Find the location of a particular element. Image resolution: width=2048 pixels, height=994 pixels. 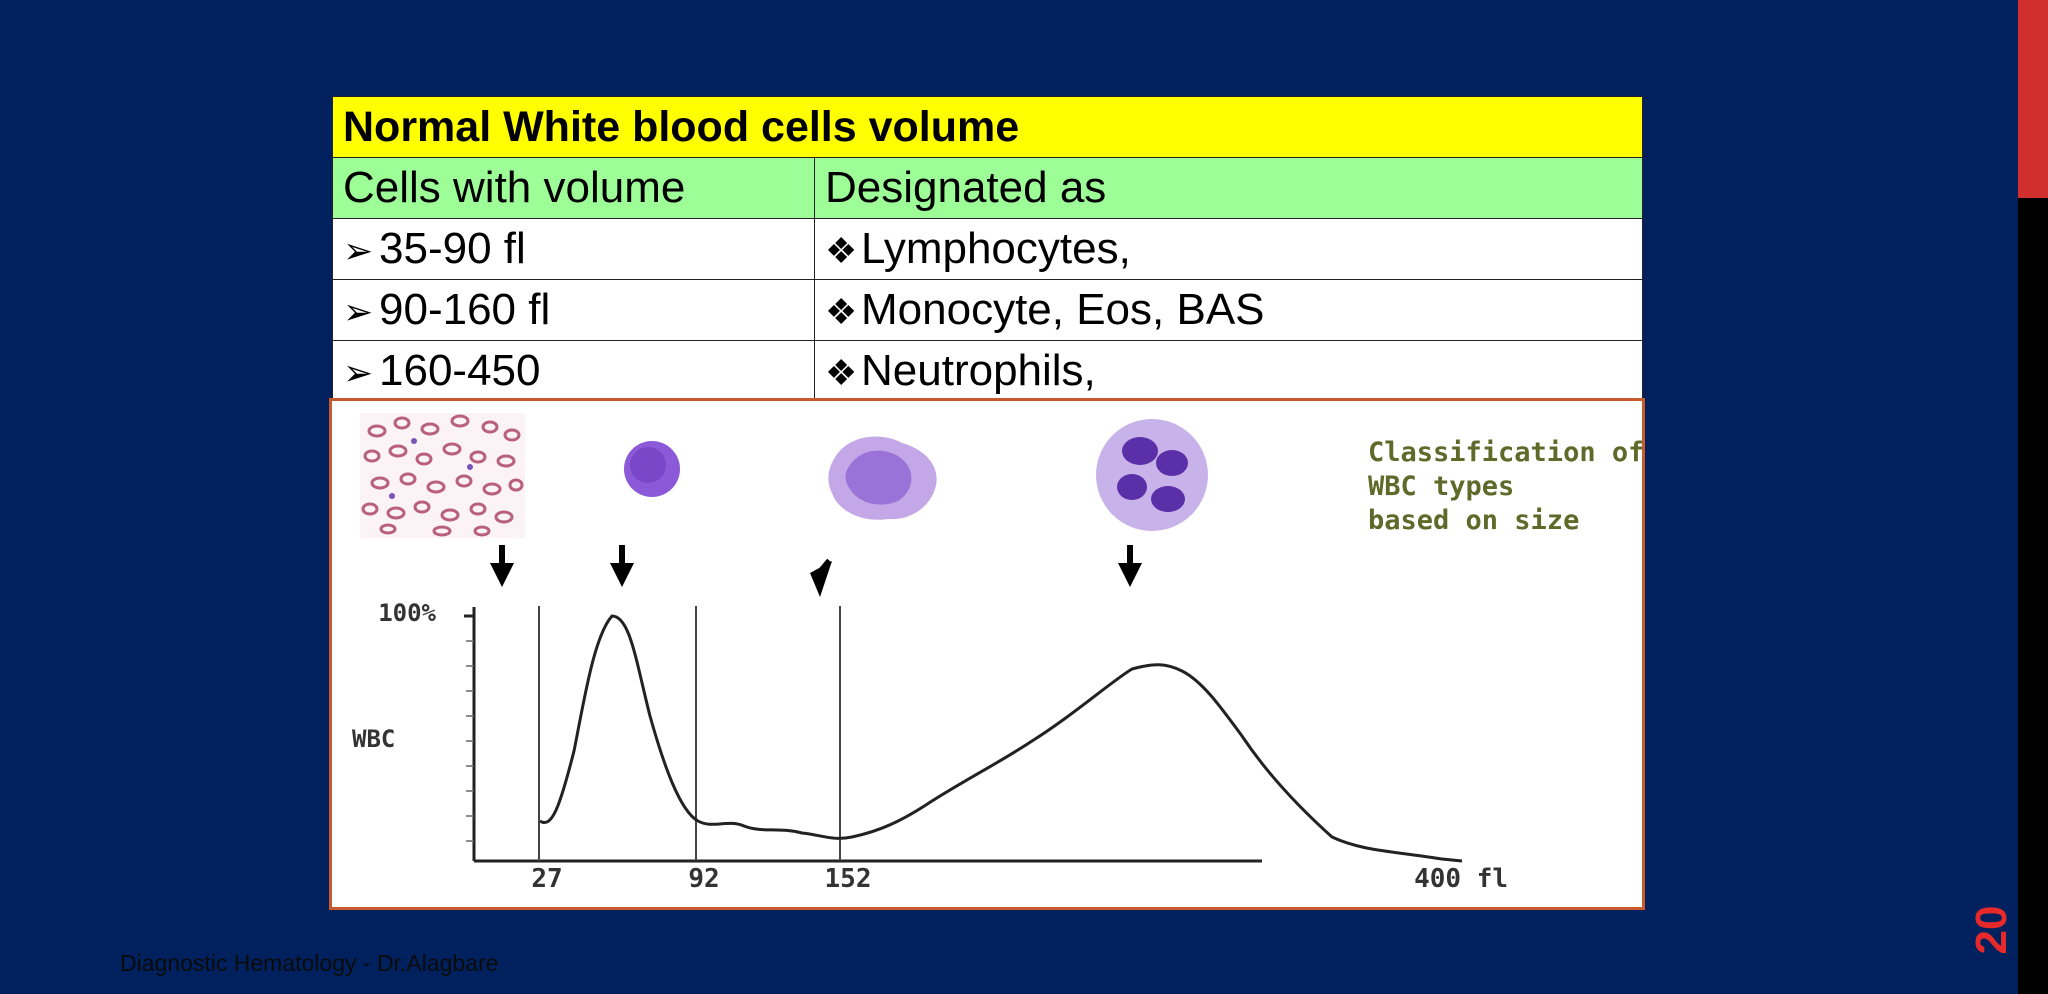

footer-text: Diagnostic Hematology - Dr.Alagbare is located at coordinates (309, 963).